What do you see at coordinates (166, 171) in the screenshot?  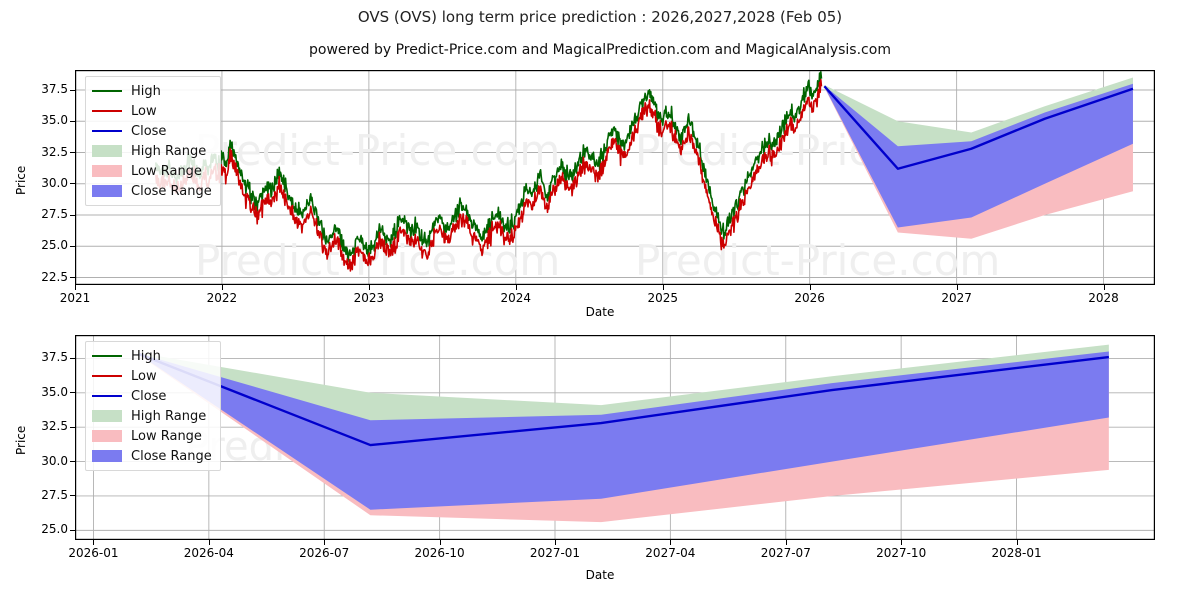 I see `legend-item-label: Low Range` at bounding box center [166, 171].